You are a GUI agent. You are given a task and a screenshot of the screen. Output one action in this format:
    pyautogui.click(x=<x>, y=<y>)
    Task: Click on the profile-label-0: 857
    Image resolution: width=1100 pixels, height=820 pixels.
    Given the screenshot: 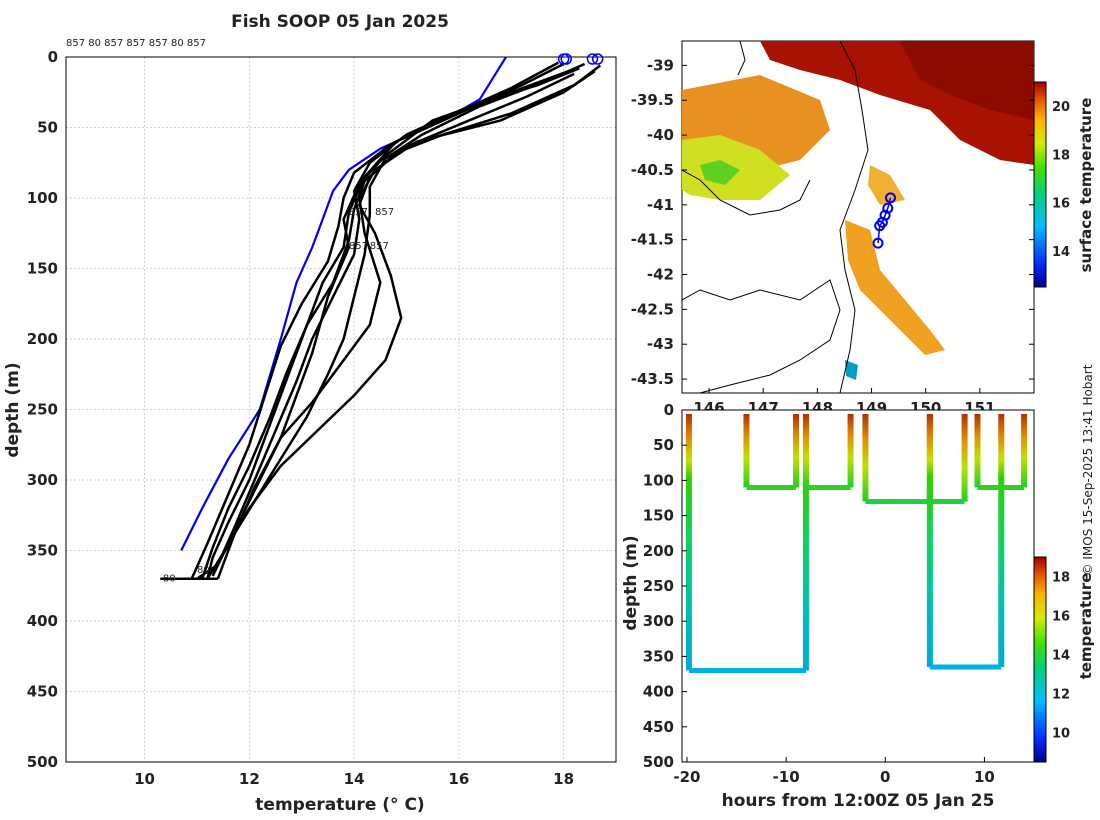 What is the action you would take?
    pyautogui.click(x=358, y=212)
    